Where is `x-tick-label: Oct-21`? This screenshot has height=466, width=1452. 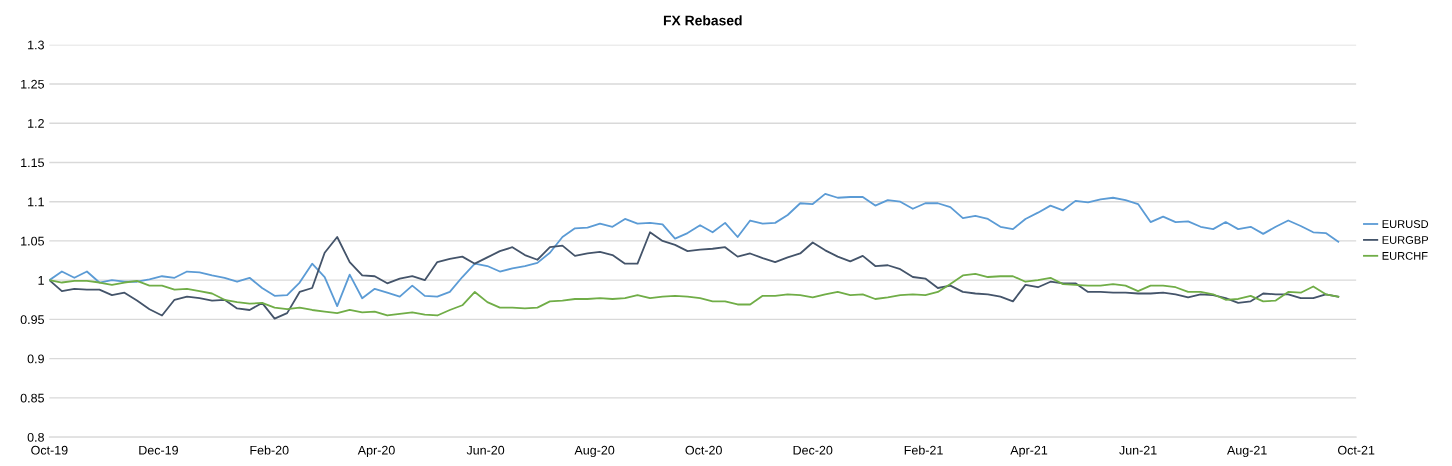
x-tick-label: Oct-21 is located at coordinates (1356, 450).